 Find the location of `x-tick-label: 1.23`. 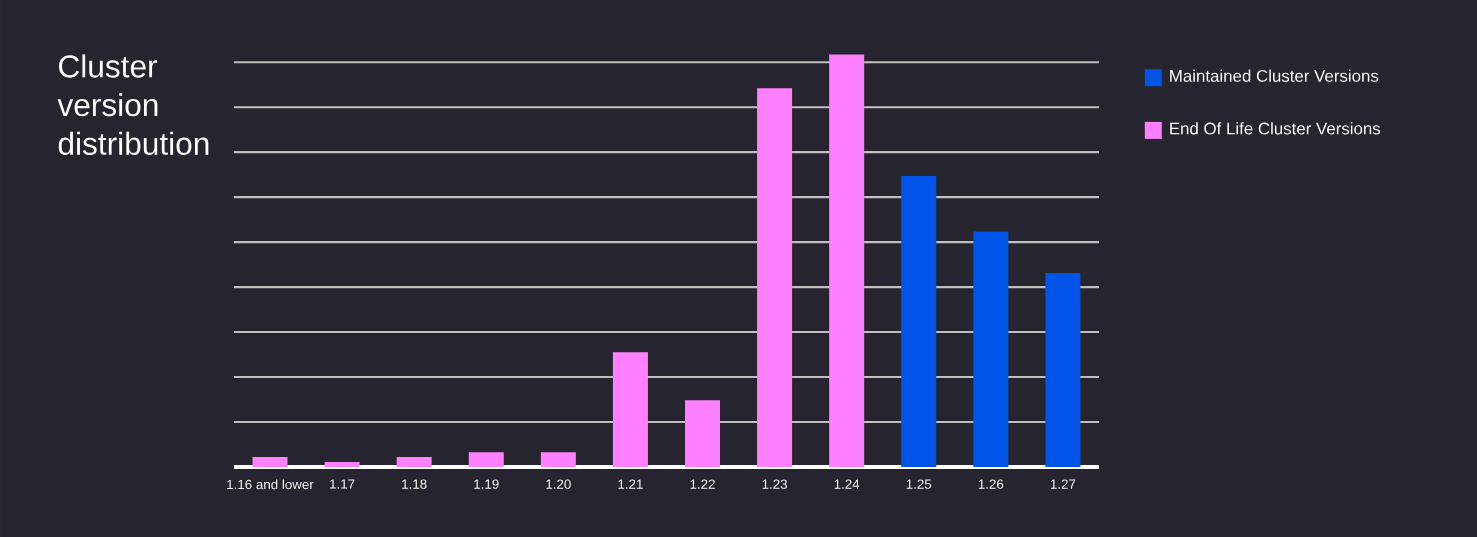

x-tick-label: 1.23 is located at coordinates (774, 484).